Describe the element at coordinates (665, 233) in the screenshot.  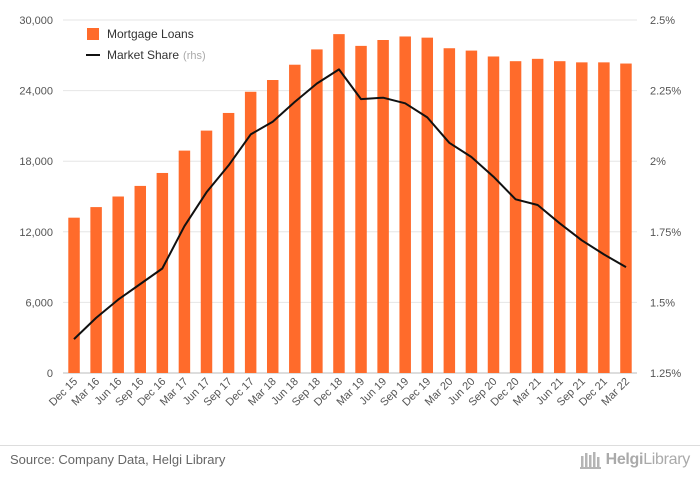
I see `right-axis-tick-label: 1.75%` at that location.